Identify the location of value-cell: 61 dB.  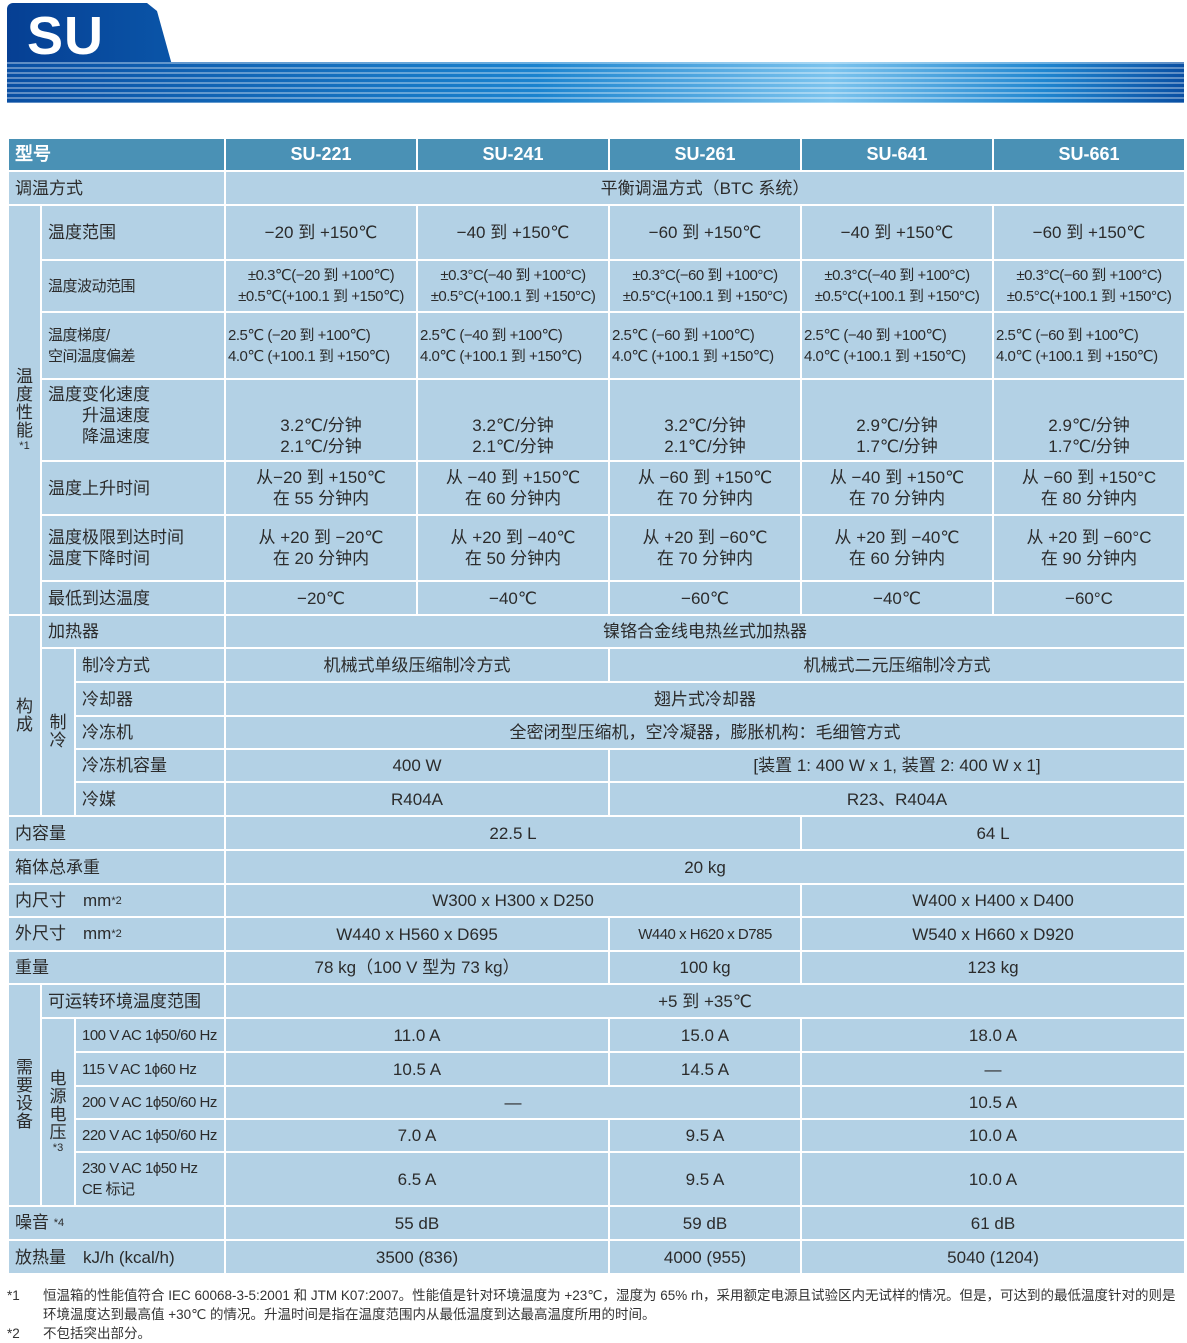
(993, 1223).